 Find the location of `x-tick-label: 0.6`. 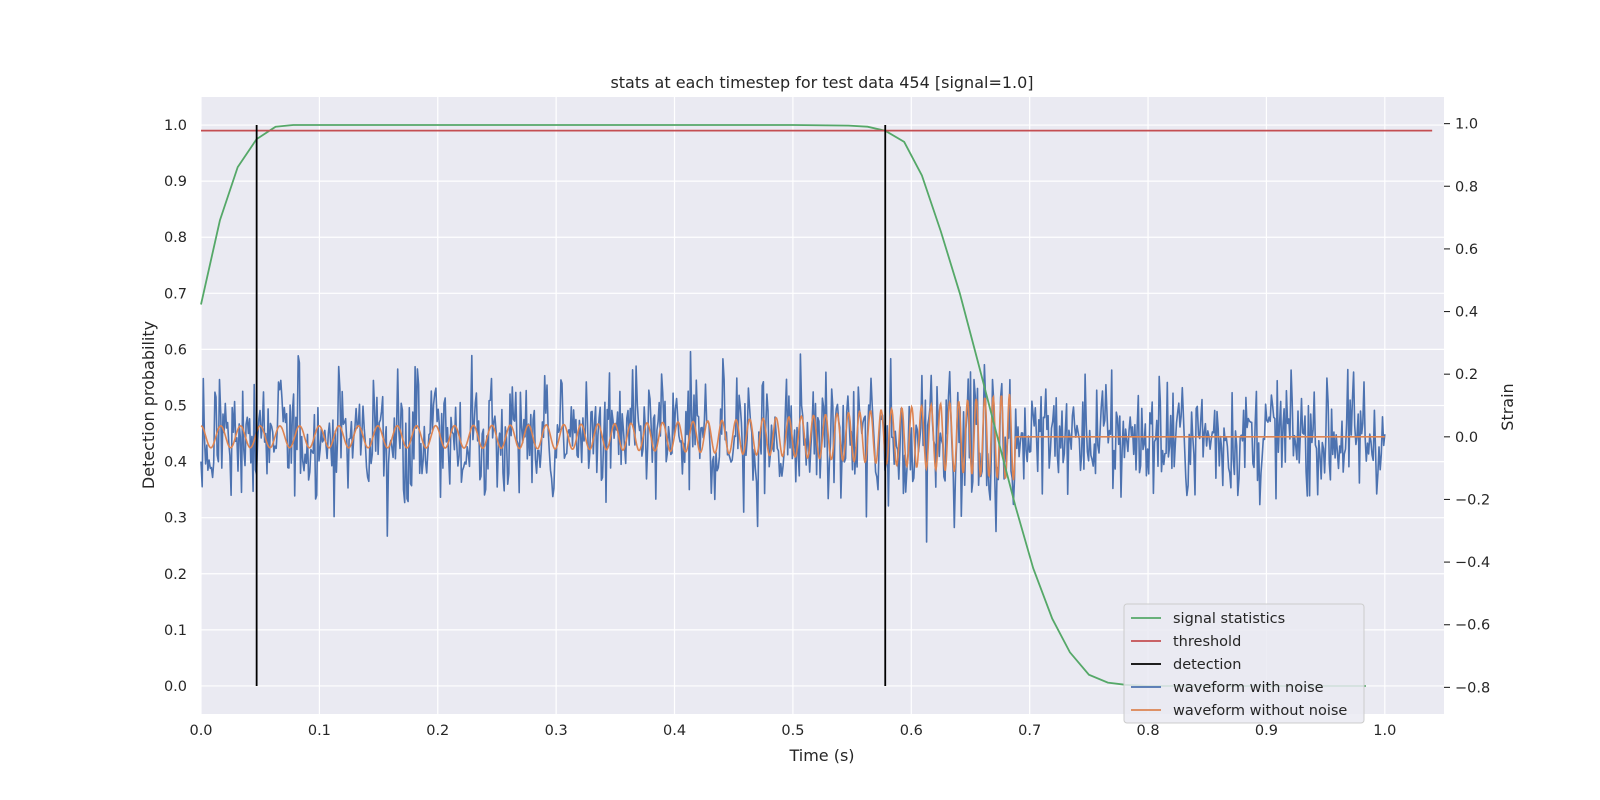

x-tick-label: 0.6 is located at coordinates (911, 731).